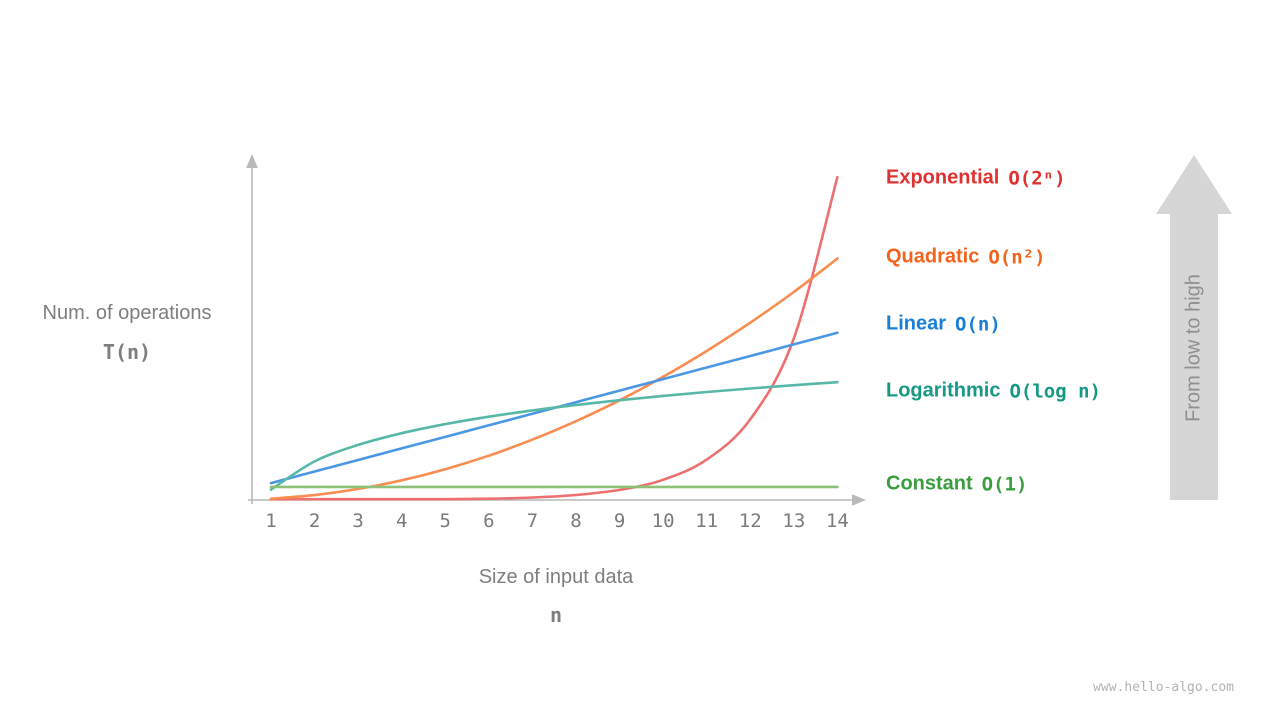  I want to click on legend-series-name: Linear, so click(916, 323).